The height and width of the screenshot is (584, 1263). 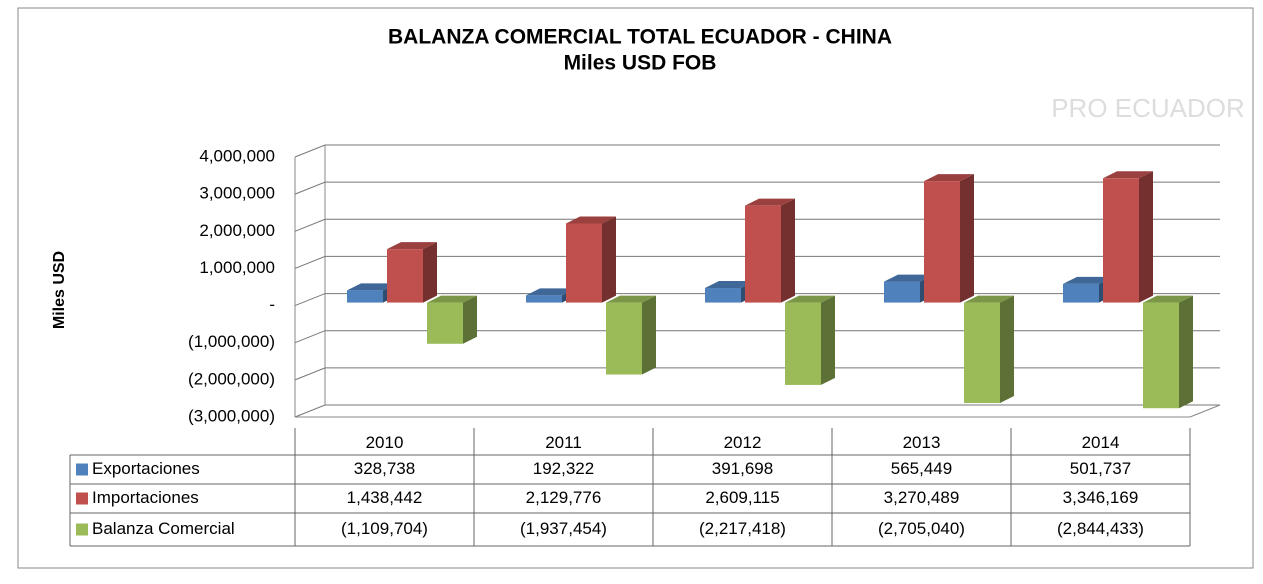 I want to click on y-tick-label: (1,000,000), so click(x=231, y=341).